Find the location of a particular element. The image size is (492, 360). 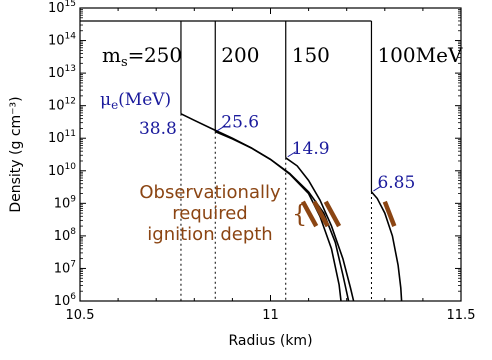

y-tick-exponent: 12 is located at coordinates (70, 102).